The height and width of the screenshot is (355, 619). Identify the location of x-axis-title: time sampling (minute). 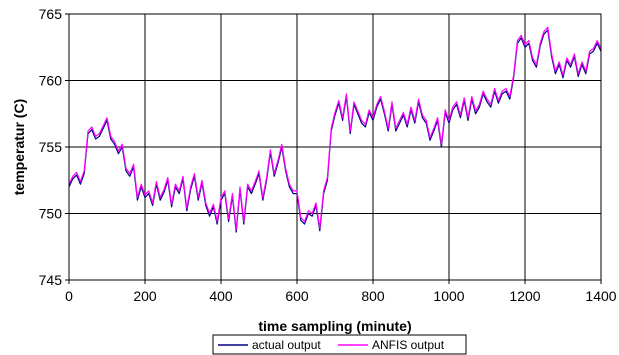
(334, 326).